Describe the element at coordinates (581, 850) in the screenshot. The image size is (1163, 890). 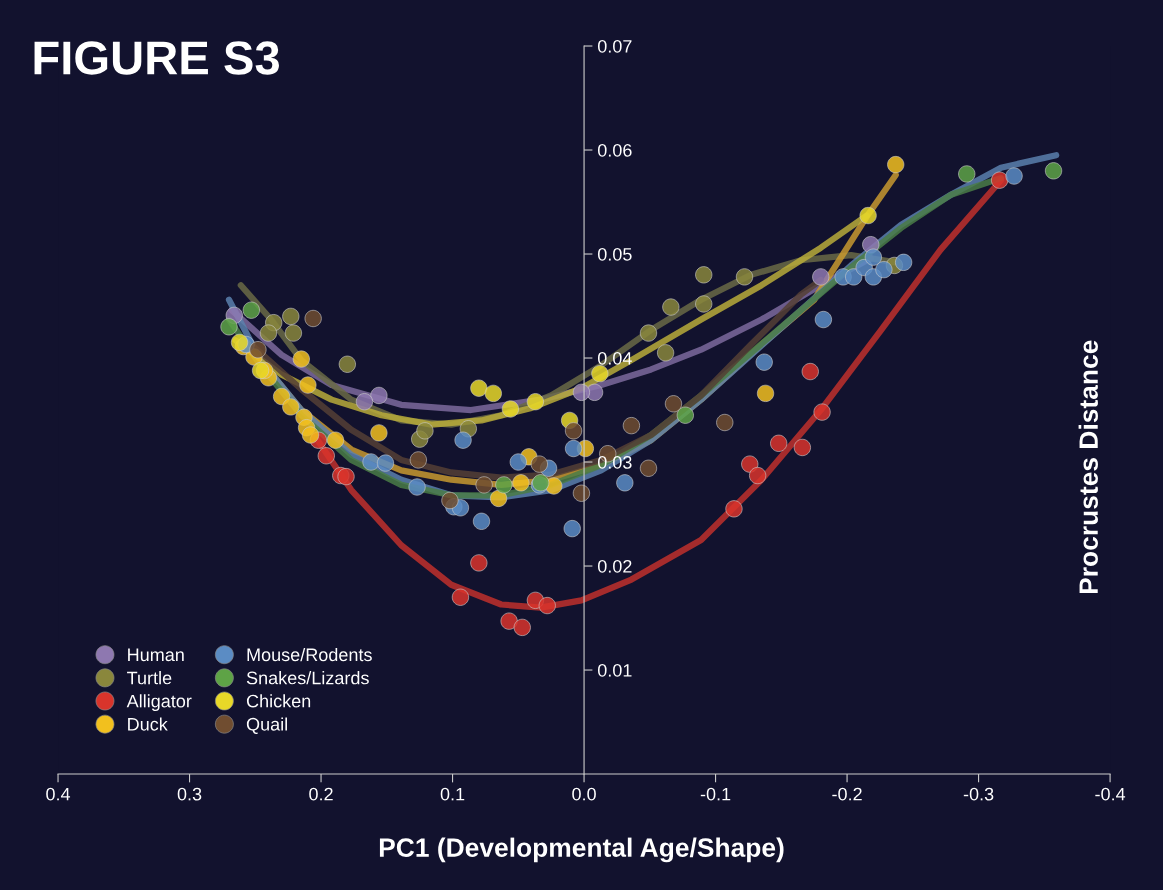
I see `x-axis-title: PC1 (Developmental Age/Shape)` at that location.